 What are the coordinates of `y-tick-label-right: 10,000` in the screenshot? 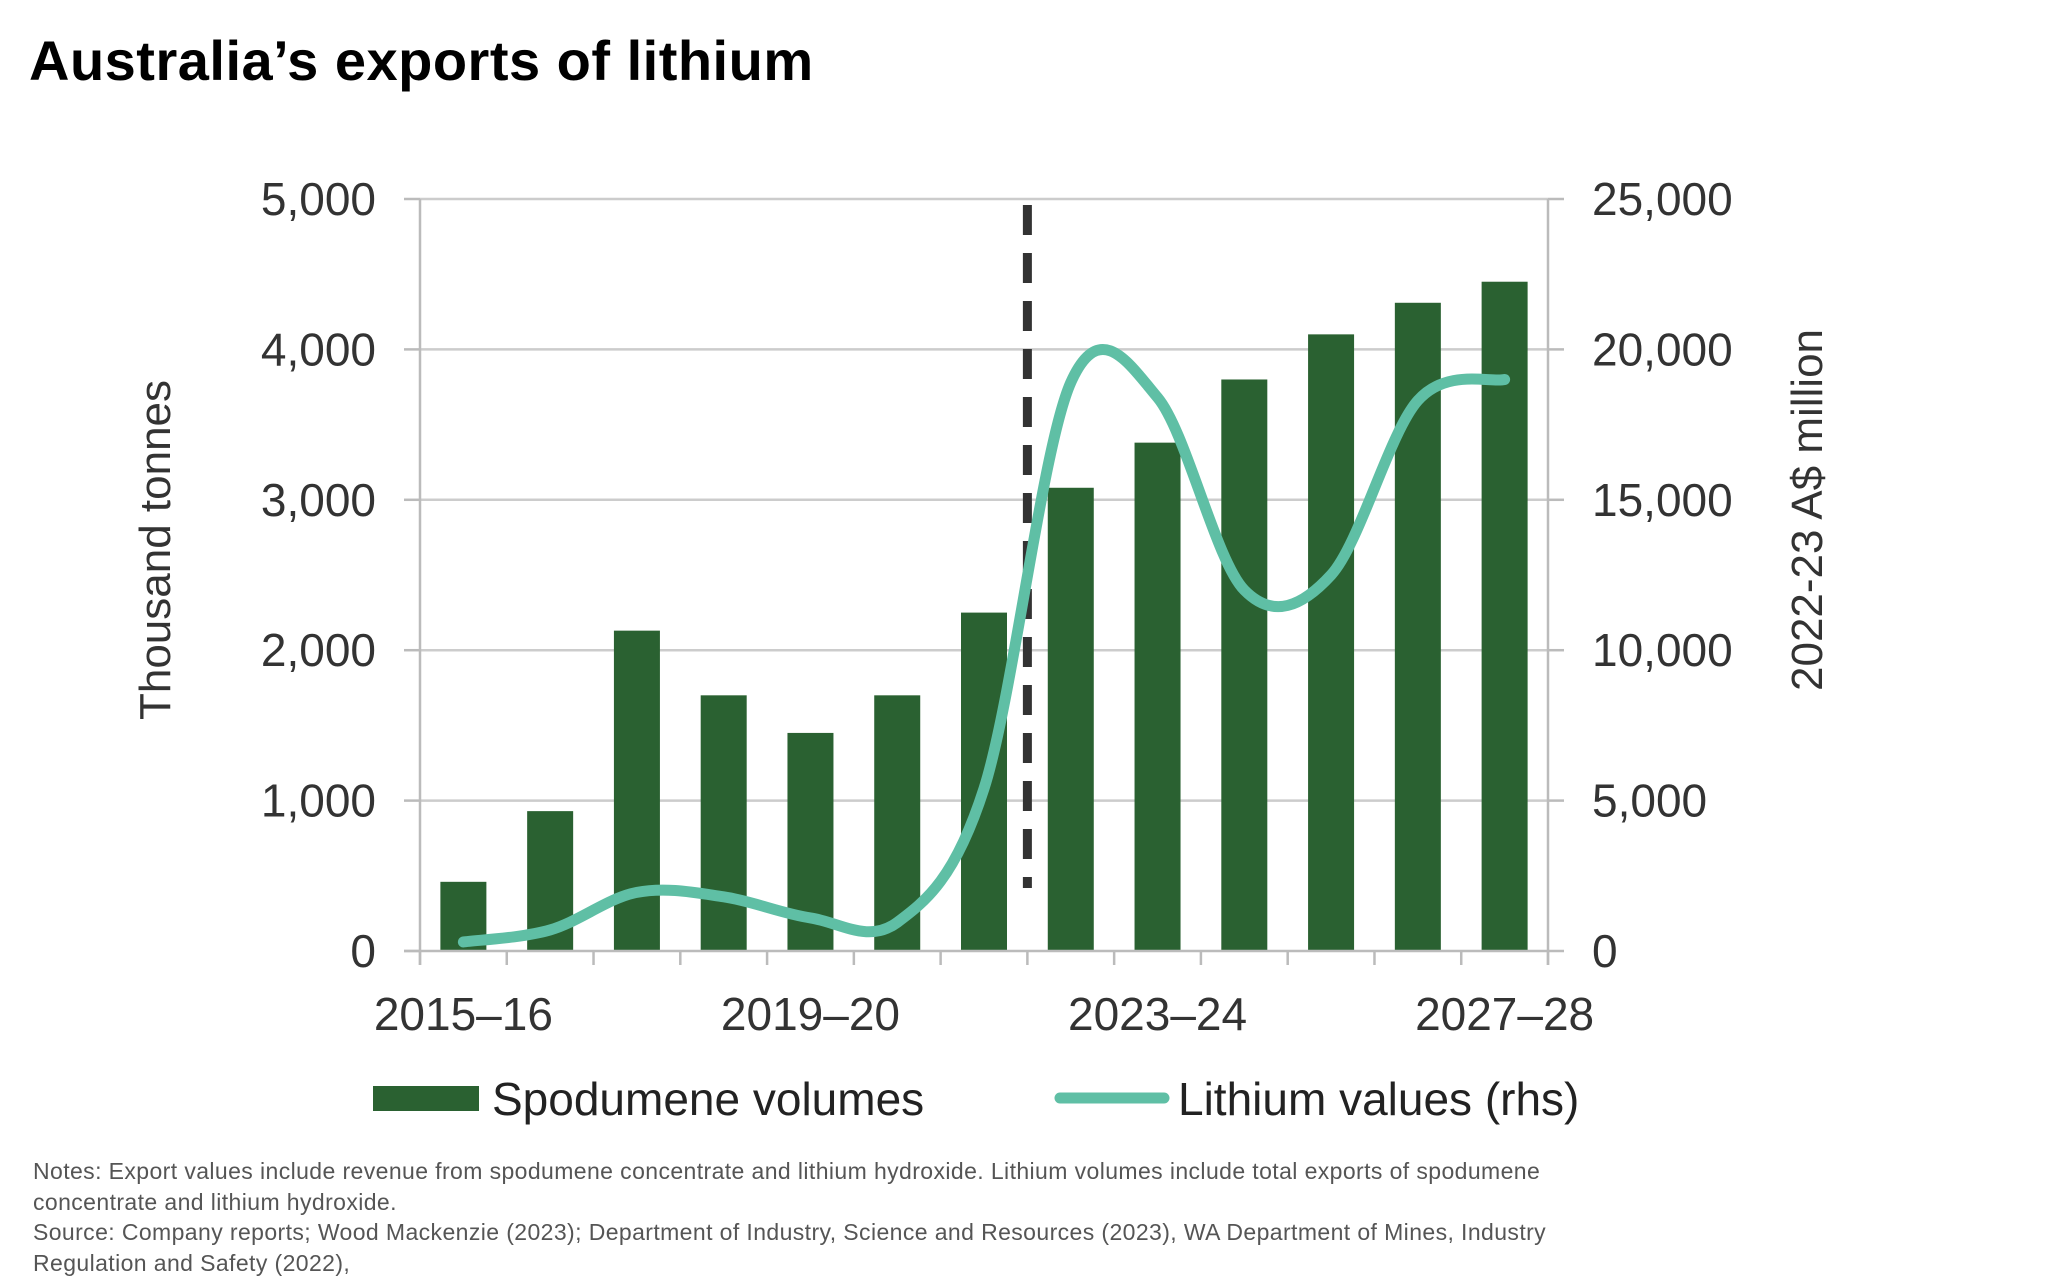 It's located at (1662, 650).